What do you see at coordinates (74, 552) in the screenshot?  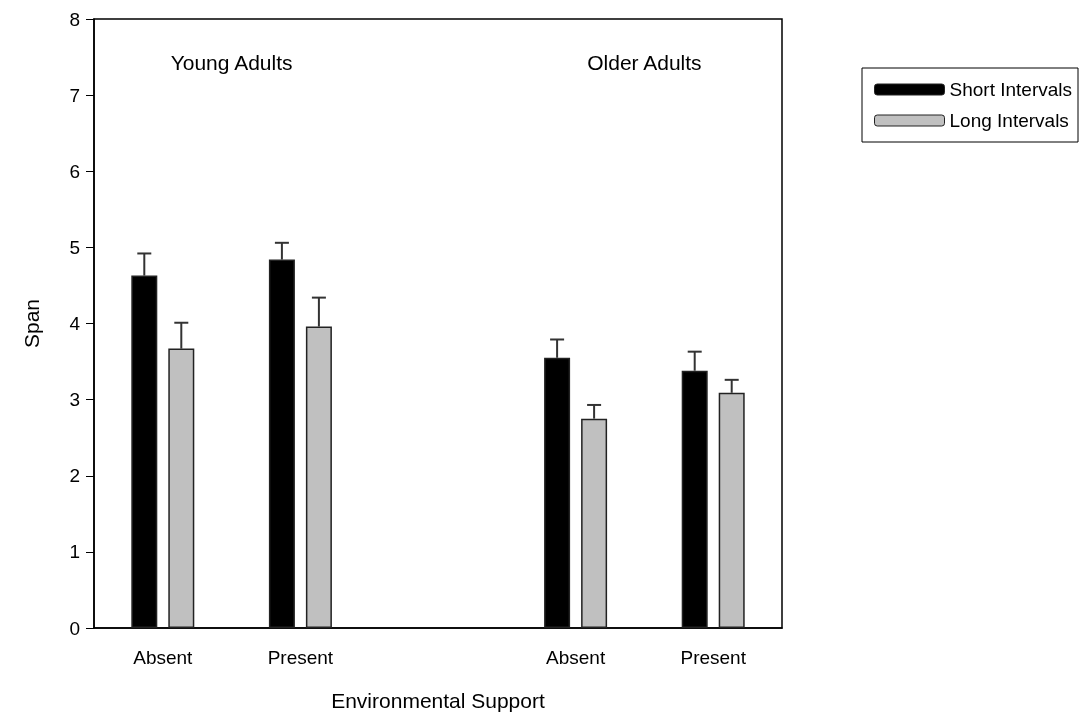 I see `y-tick-label: 1` at bounding box center [74, 552].